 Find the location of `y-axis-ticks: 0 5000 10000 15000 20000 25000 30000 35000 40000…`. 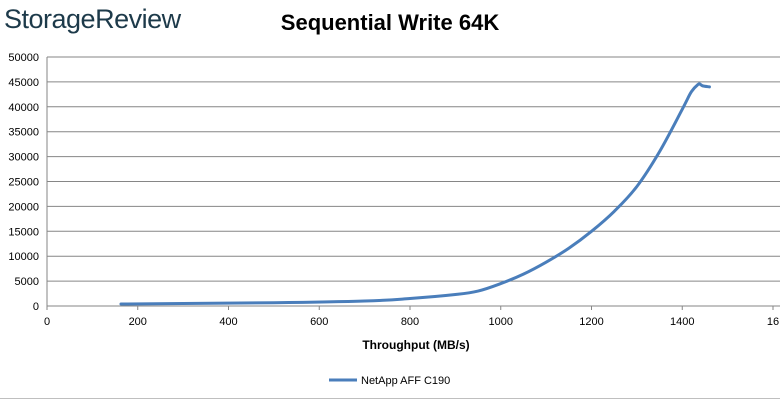

y-axis-ticks: 0 5000 10000 15000 20000 25000 30000 35000 40000… is located at coordinates (23, 182).